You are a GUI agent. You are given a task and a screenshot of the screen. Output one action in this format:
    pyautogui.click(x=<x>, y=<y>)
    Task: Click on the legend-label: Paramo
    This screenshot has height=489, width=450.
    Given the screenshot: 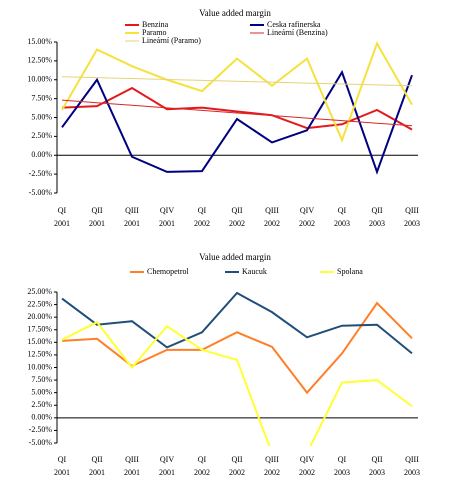 What is the action you would take?
    pyautogui.click(x=154, y=32)
    